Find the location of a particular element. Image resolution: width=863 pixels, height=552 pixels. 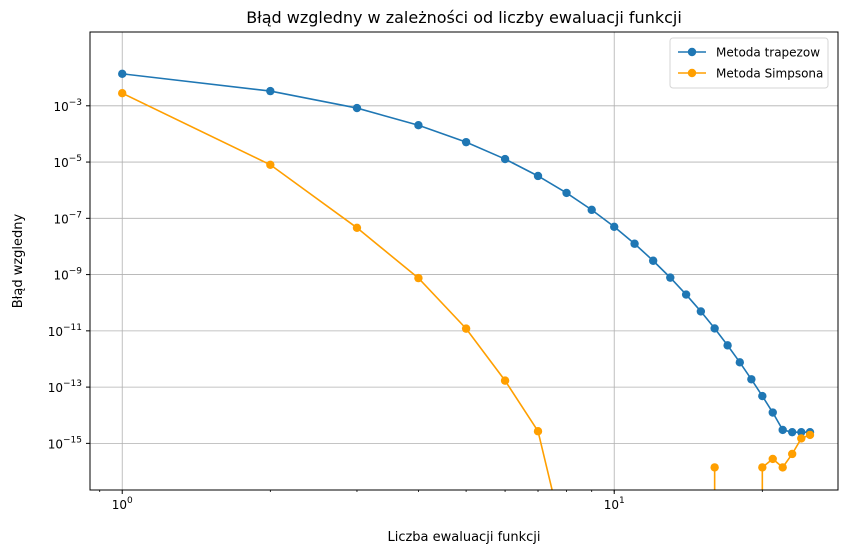

y-tick-label: 10⁻¹¹ is located at coordinates (65, 331).